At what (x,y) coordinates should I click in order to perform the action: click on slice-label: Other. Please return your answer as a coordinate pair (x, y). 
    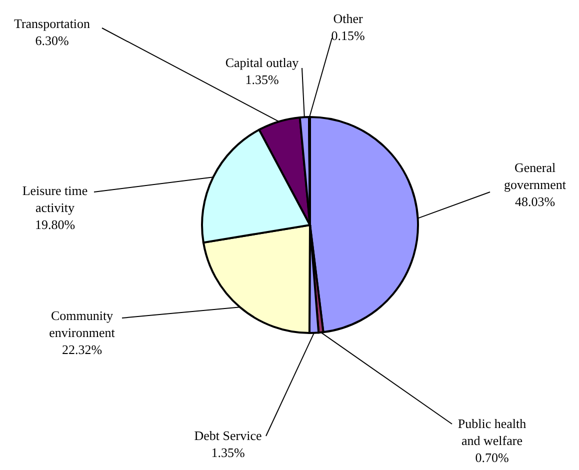
    Looking at the image, I should click on (348, 18).